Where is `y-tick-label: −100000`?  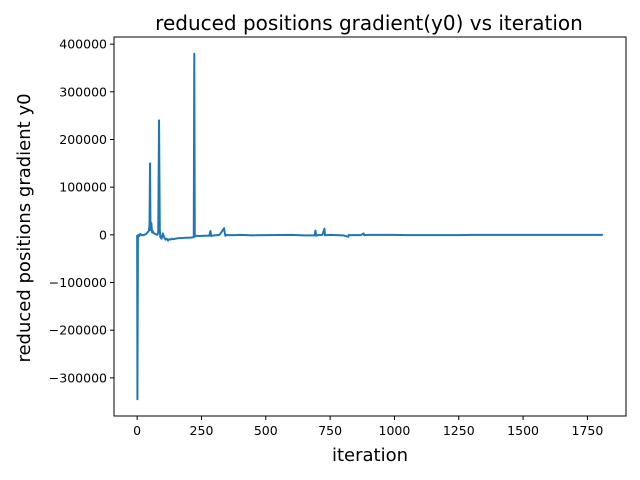
y-tick-label: −100000 is located at coordinates (78, 282).